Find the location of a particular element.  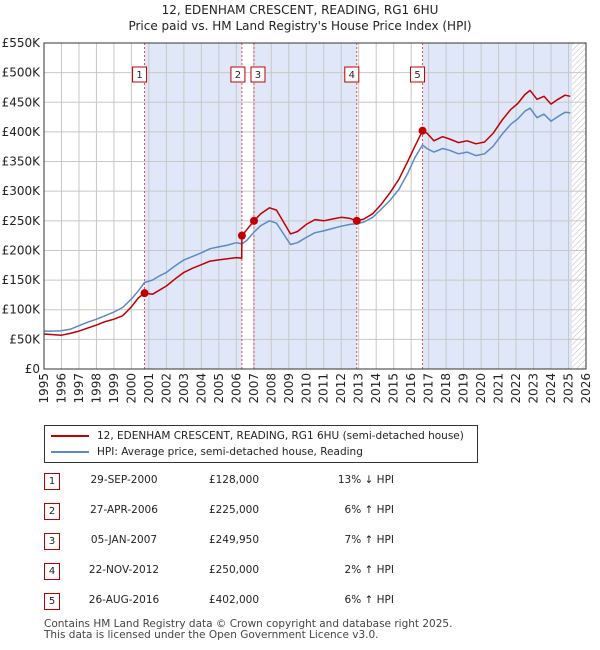

ownership-period-band is located at coordinates (193, 206).